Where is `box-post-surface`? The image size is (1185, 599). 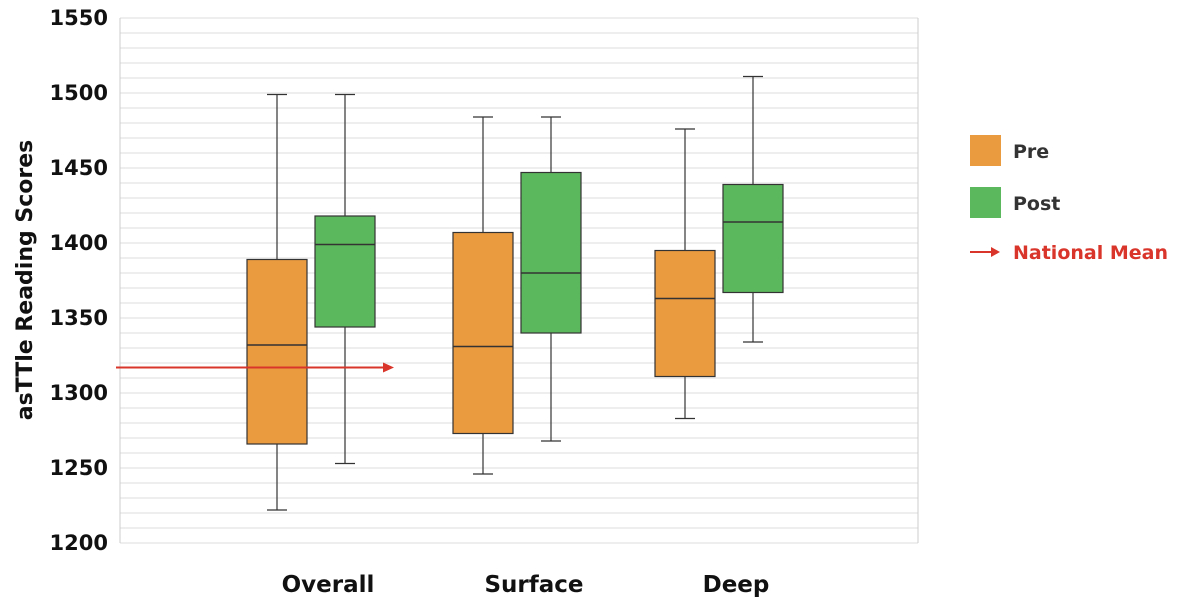
box-post-surface is located at coordinates (551, 279).